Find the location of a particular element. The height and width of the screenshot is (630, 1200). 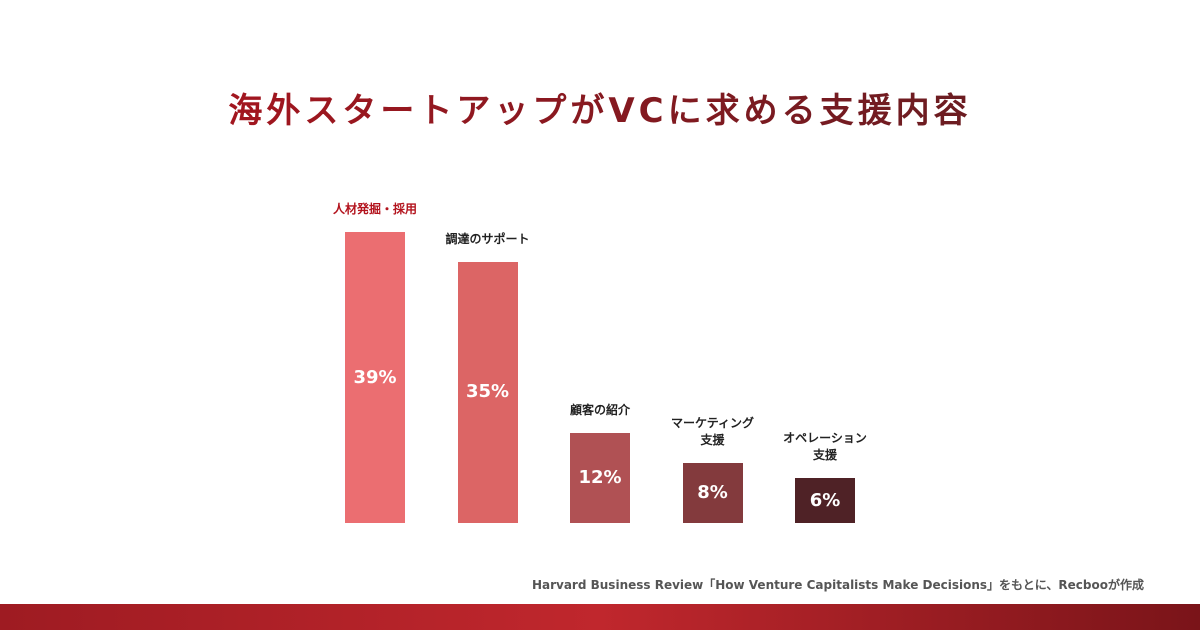

bar-value-label: 6% is located at coordinates (825, 500).